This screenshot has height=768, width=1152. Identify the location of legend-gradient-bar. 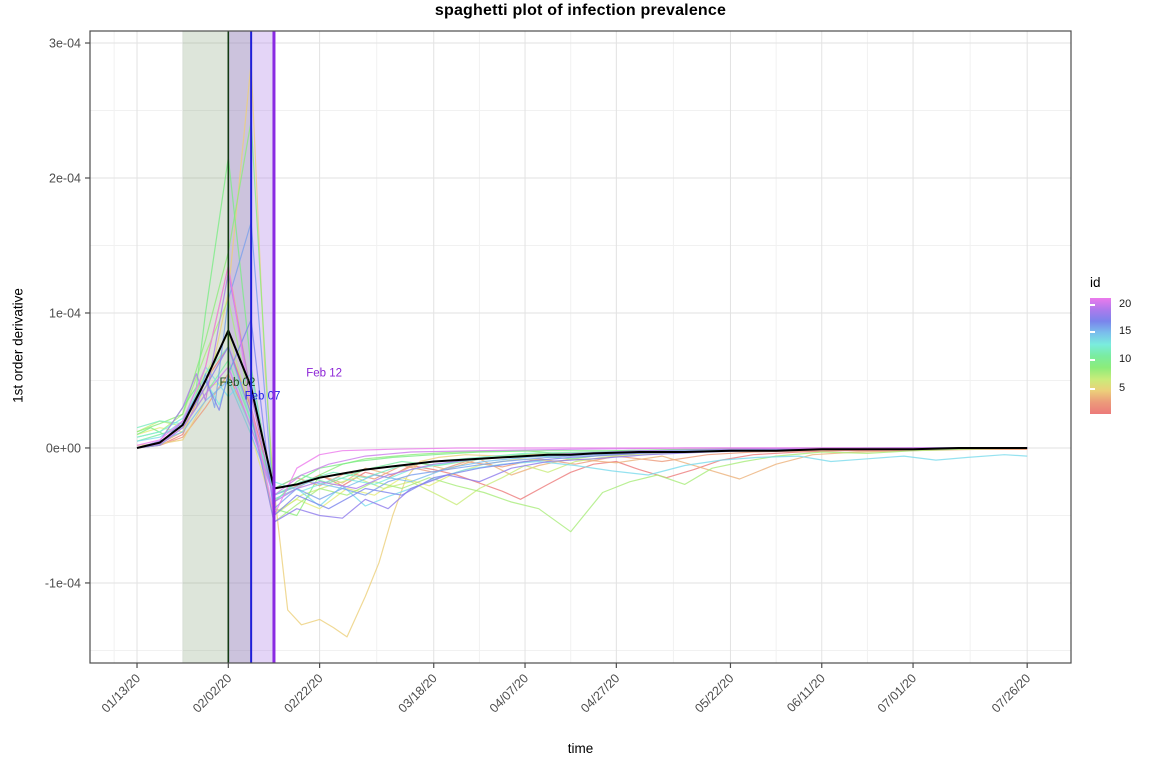
(1100, 356).